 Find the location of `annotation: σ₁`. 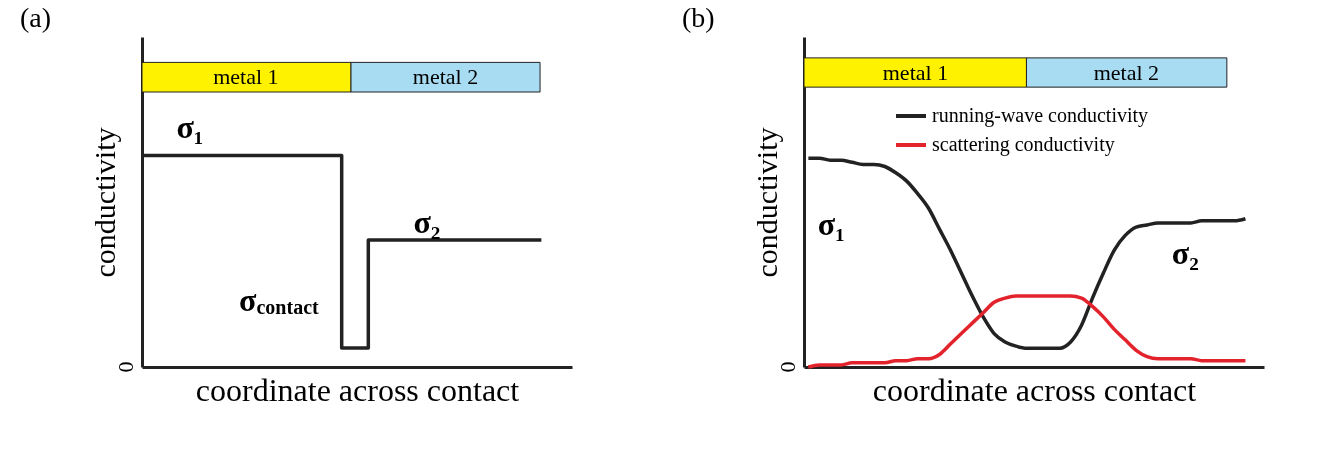

annotation: σ₁ is located at coordinates (831, 223).